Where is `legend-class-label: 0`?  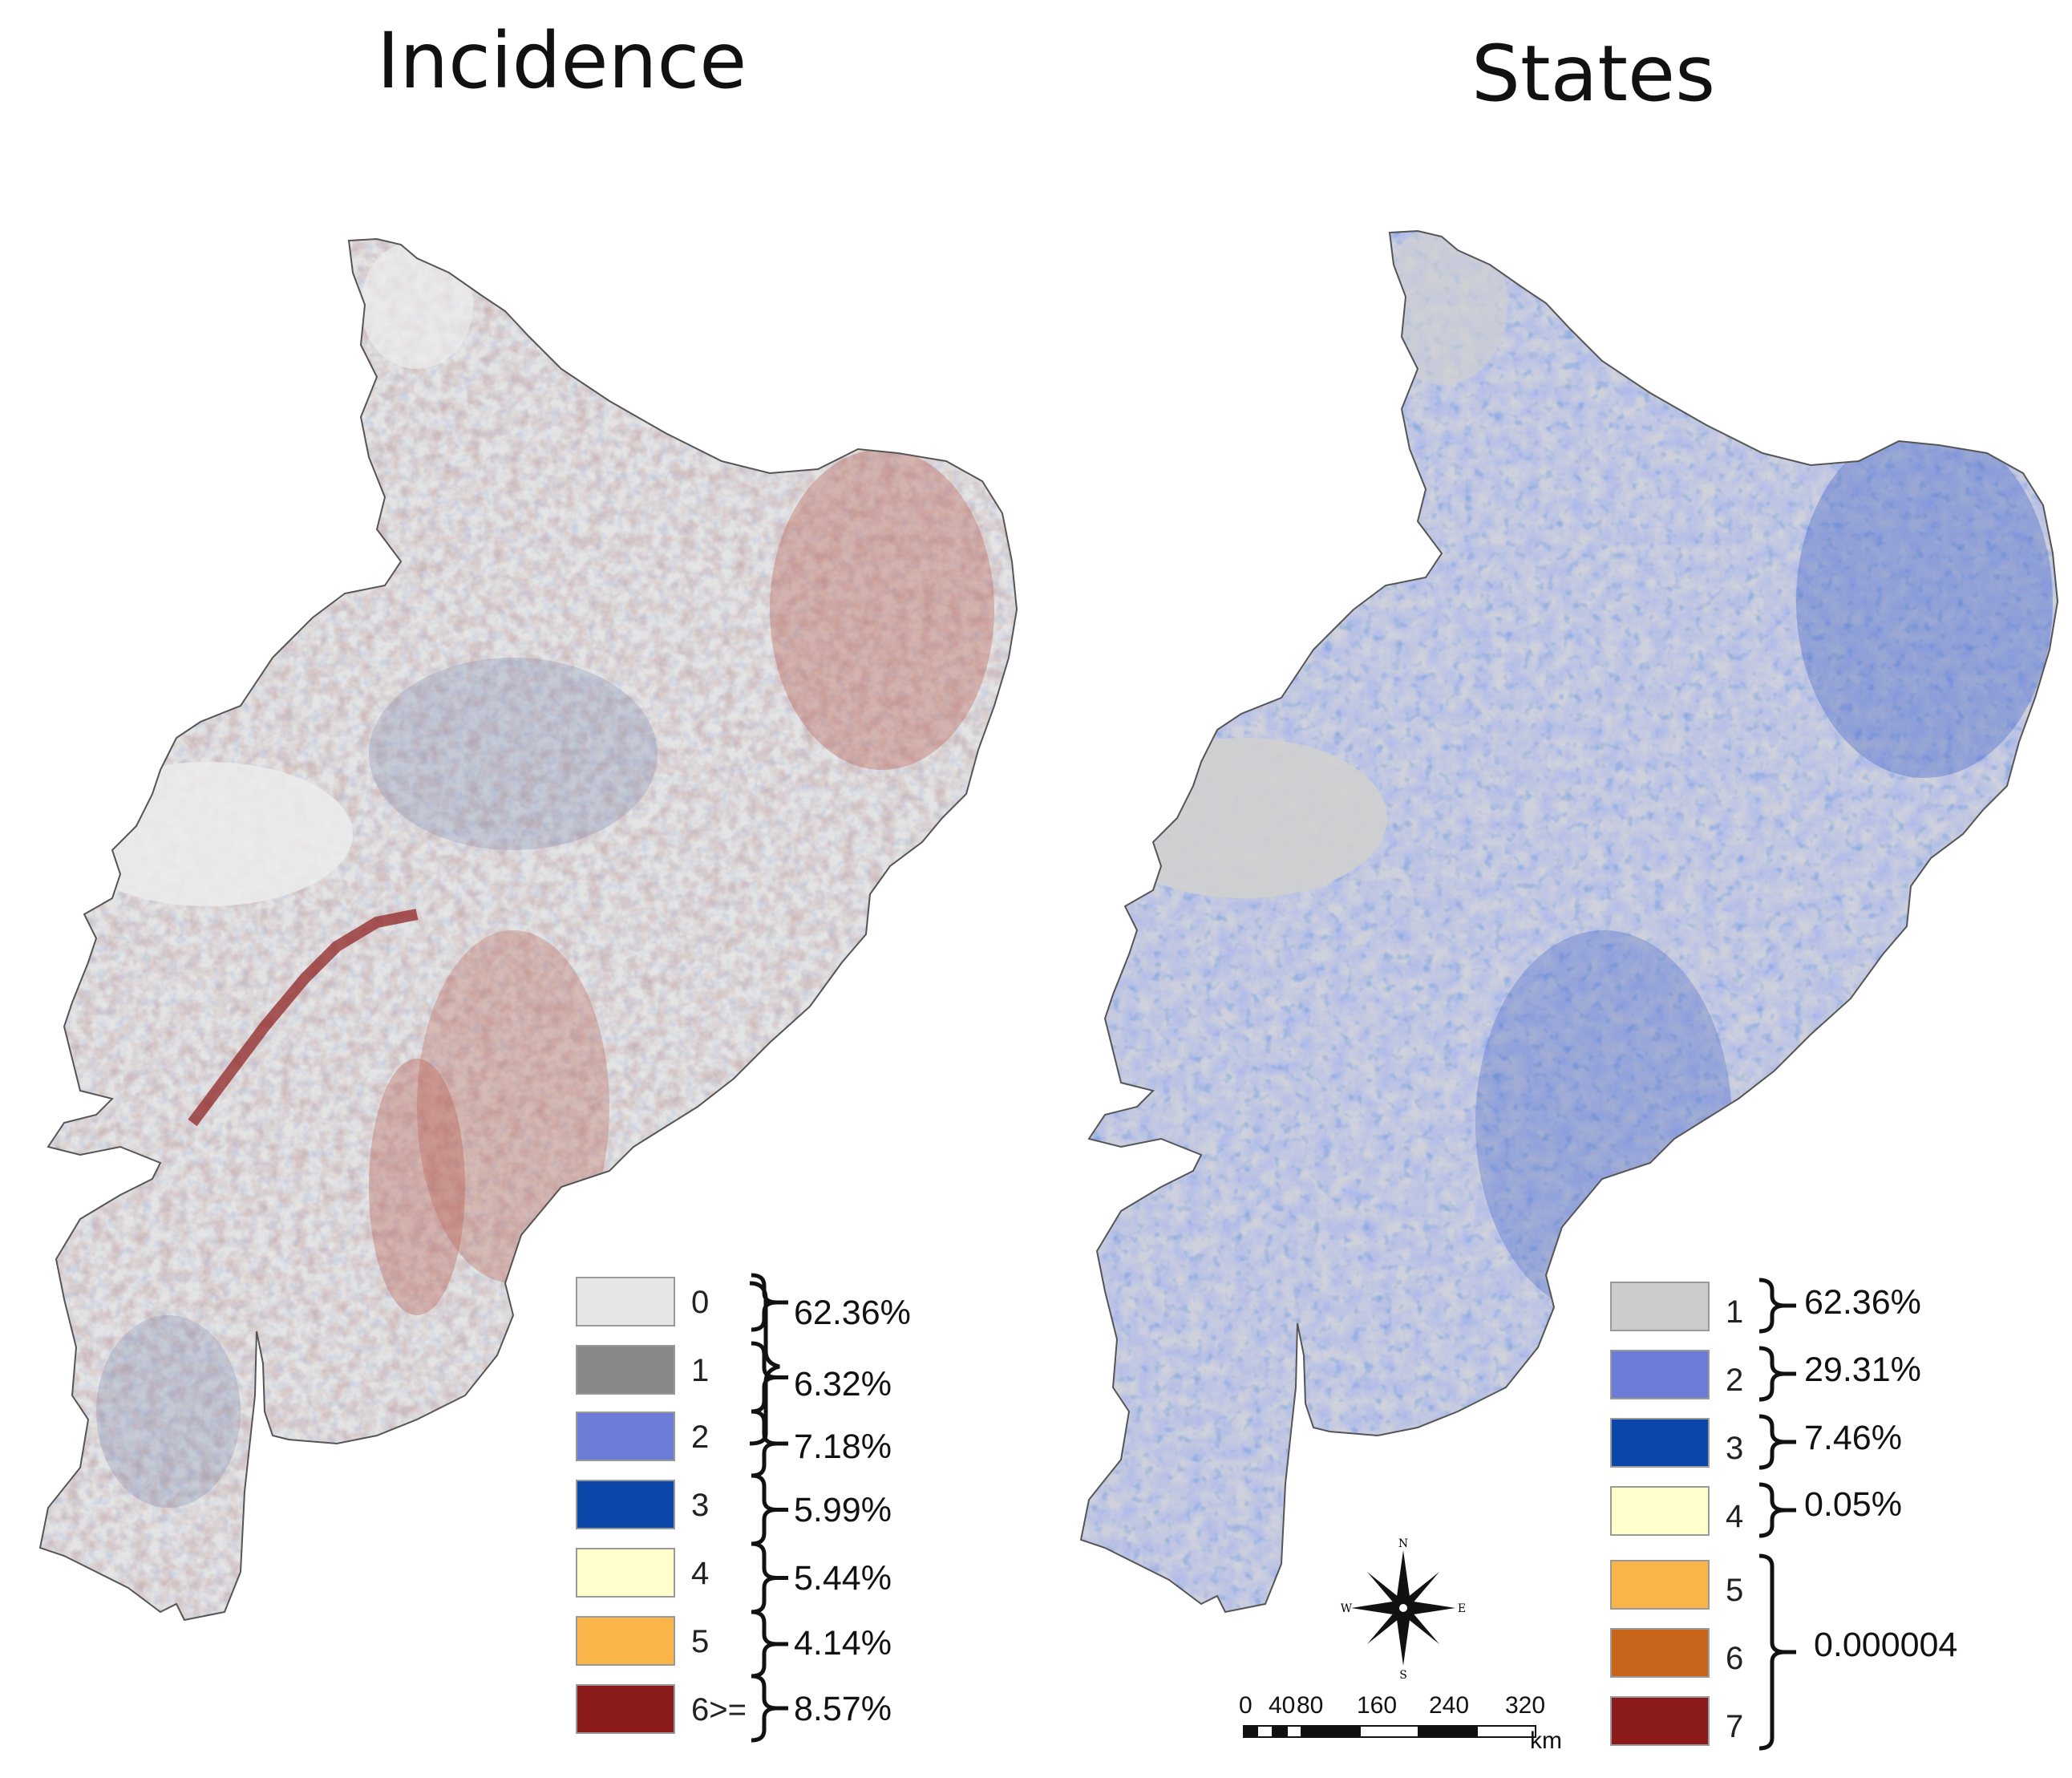 legend-class-label: 0 is located at coordinates (700, 1302).